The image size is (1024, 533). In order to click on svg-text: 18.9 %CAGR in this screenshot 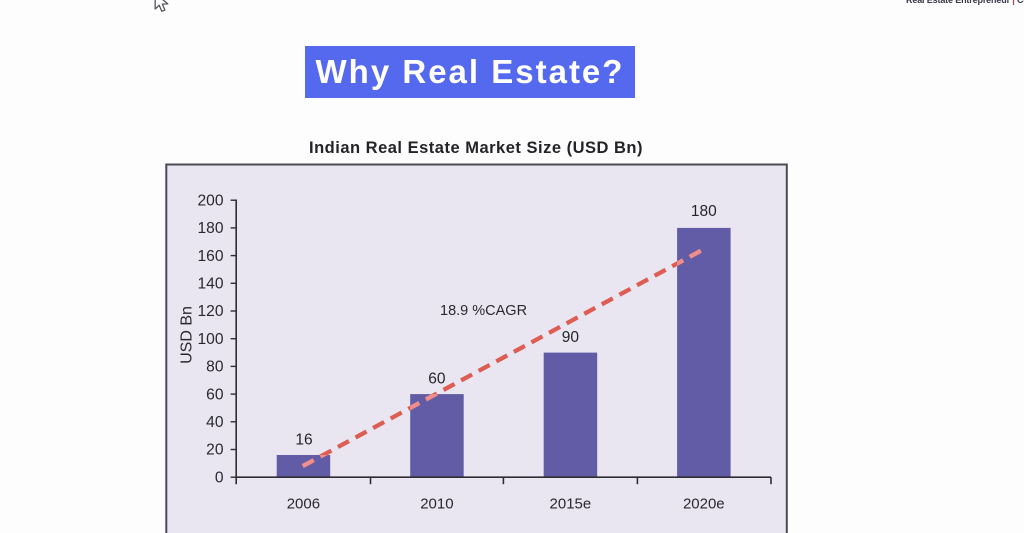, I will do `click(483, 311)`.